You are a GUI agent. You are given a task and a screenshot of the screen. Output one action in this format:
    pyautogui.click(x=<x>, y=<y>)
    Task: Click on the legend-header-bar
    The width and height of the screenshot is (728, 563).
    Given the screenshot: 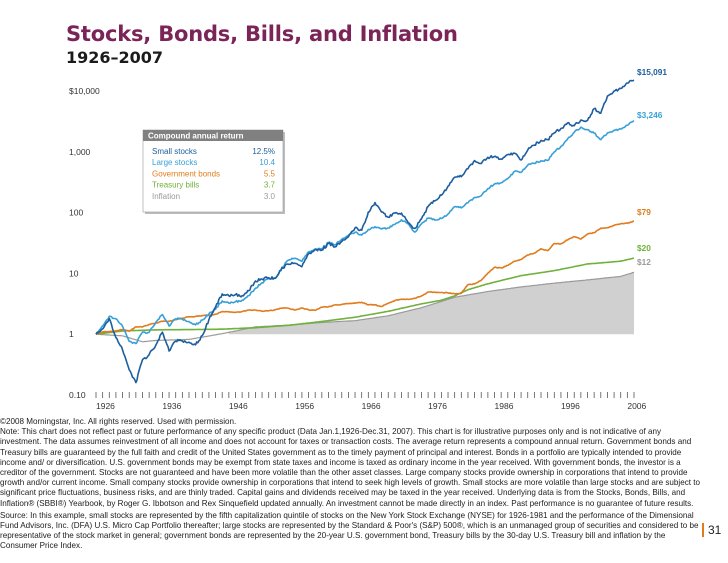 What is the action you would take?
    pyautogui.click(x=213, y=135)
    